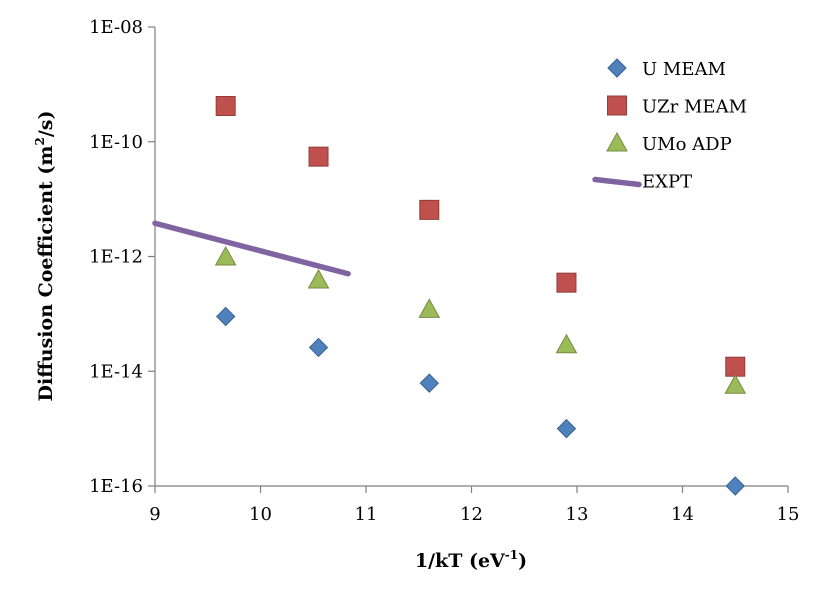 The image size is (825, 601). Describe the element at coordinates (116, 257) in the screenshot. I see `y-tick-label: 1E-12` at that location.